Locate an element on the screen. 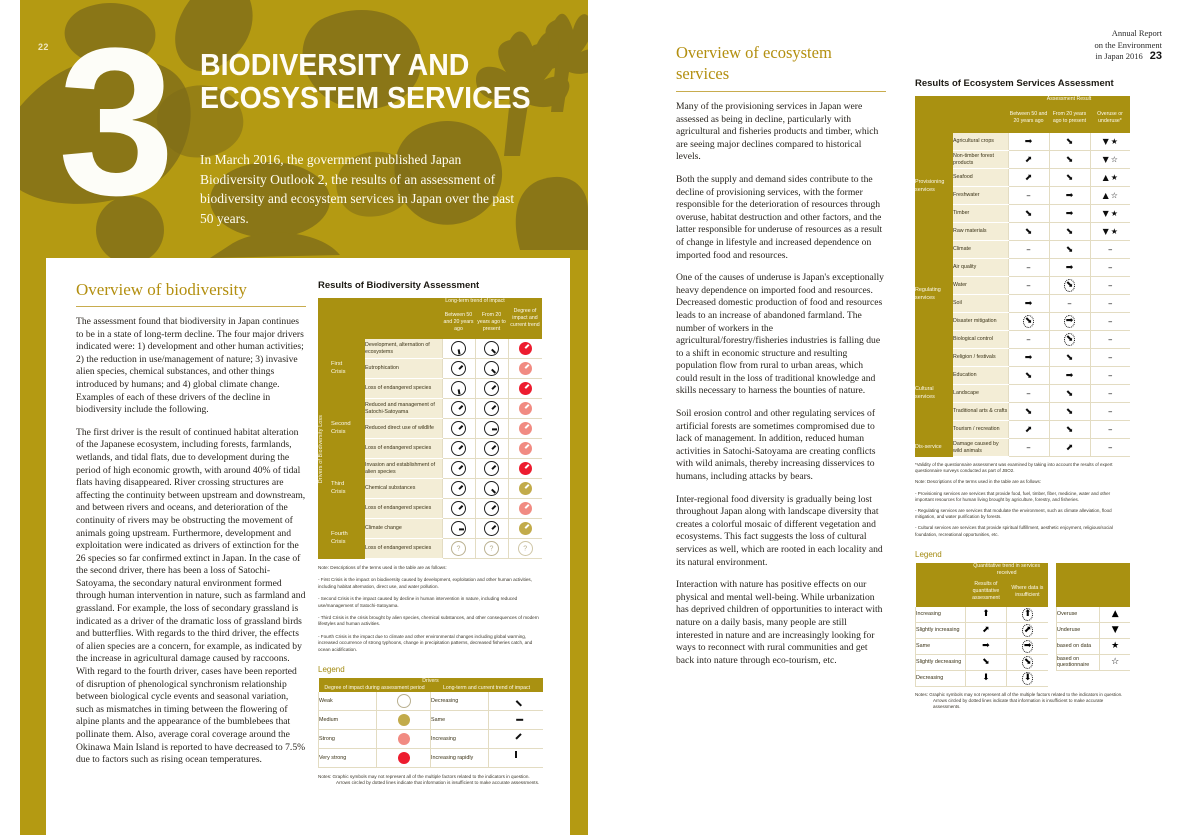 Image resolution: width=1180 pixels, height=835 pixels. chapter-title: BIODIVERSITY AND ECOSYSTEM SERVICES is located at coordinates (390, 81).